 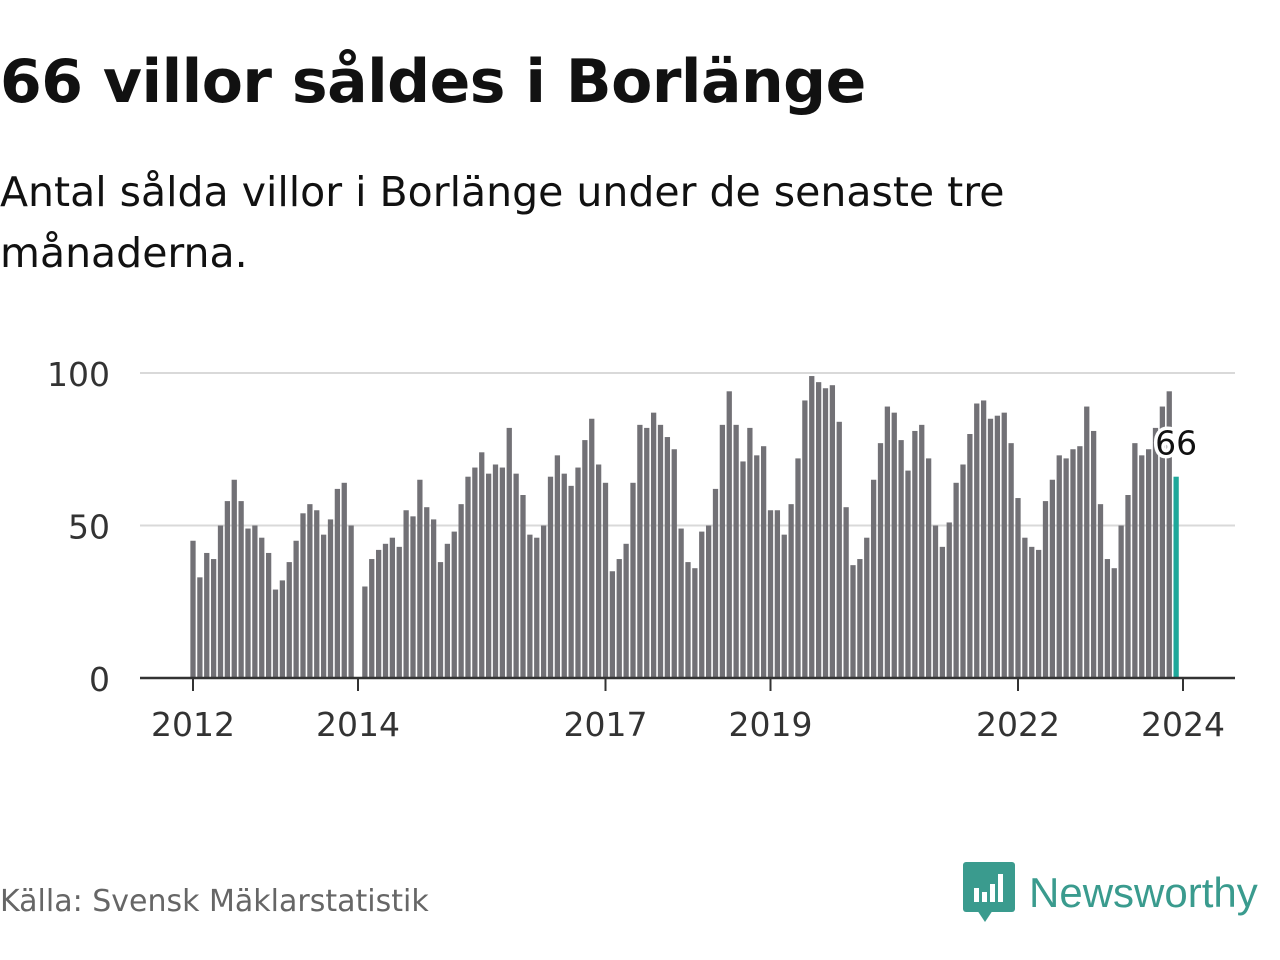 What do you see at coordinates (1176, 443) in the screenshot?
I see `last-value-label: 66` at bounding box center [1176, 443].